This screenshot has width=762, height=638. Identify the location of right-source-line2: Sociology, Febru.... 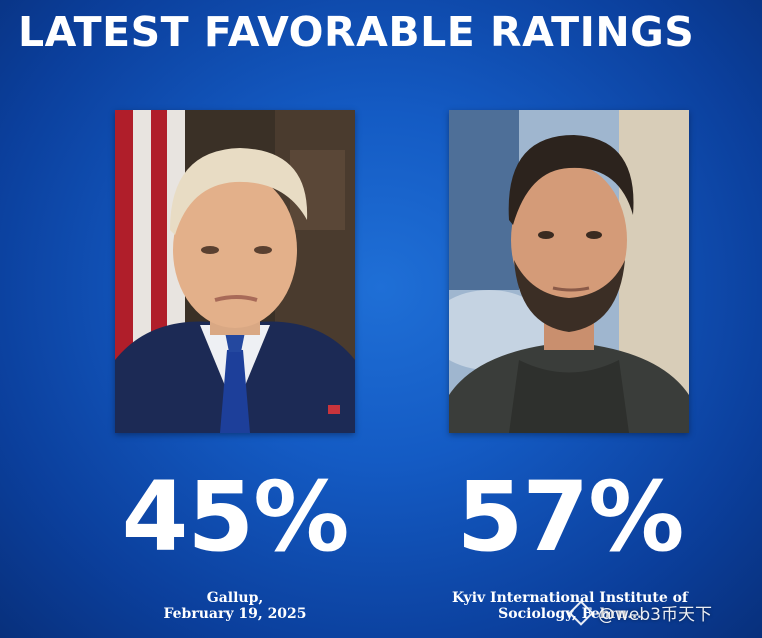
(570, 614).